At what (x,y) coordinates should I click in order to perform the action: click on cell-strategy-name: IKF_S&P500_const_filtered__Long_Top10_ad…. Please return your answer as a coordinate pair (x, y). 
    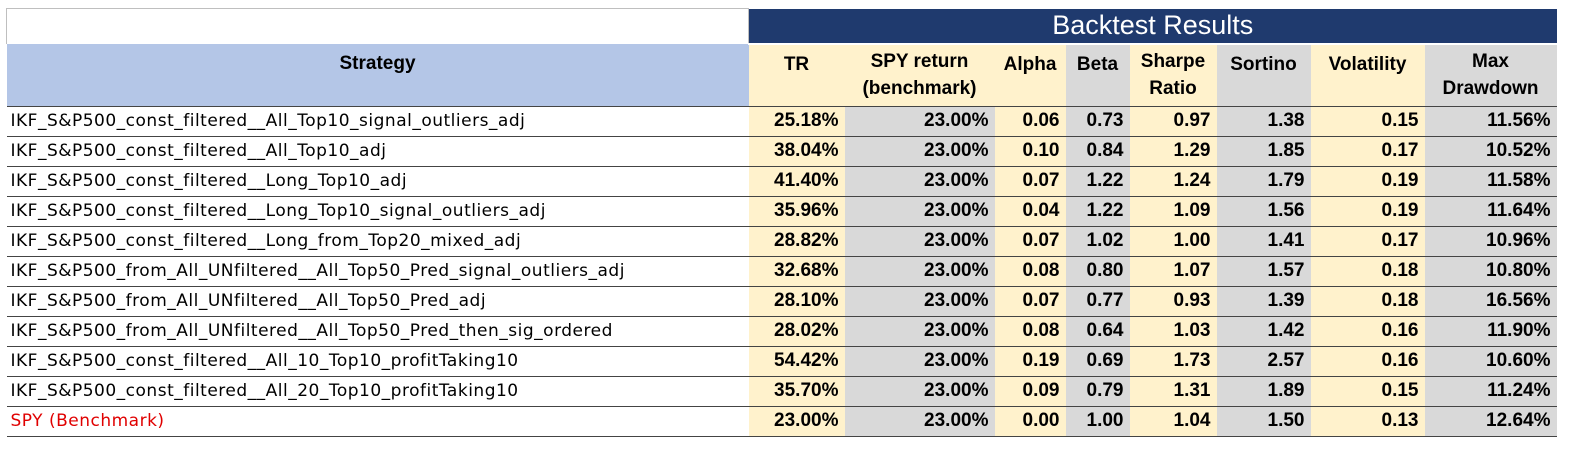
    Looking at the image, I should click on (377, 180).